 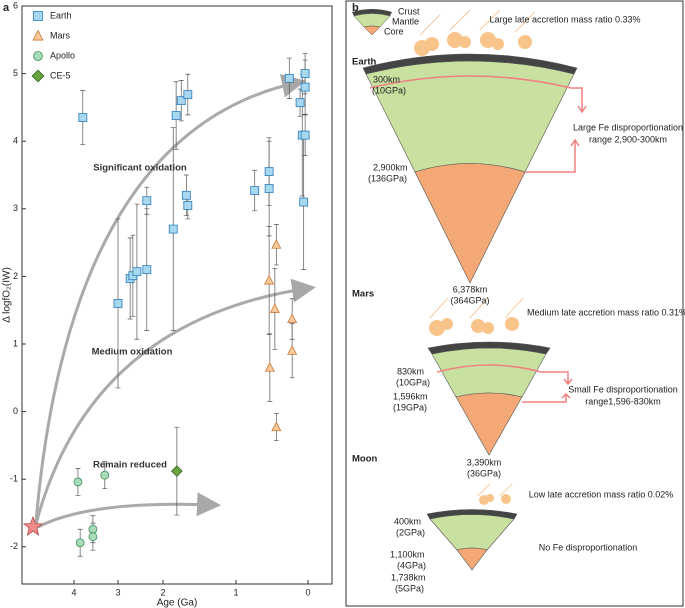 I want to click on pressure-label: (36GPa), so click(x=484, y=473).